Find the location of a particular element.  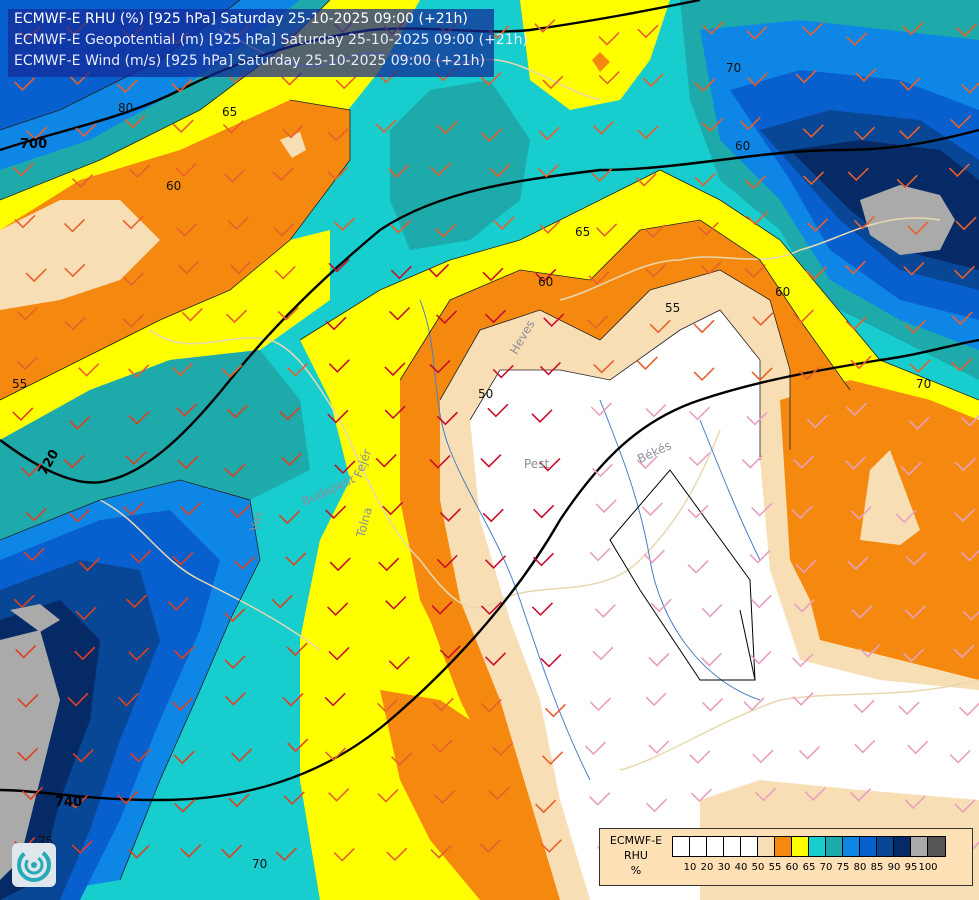

legend-label: ECMWF-E RHU % is located at coordinates (636, 855).